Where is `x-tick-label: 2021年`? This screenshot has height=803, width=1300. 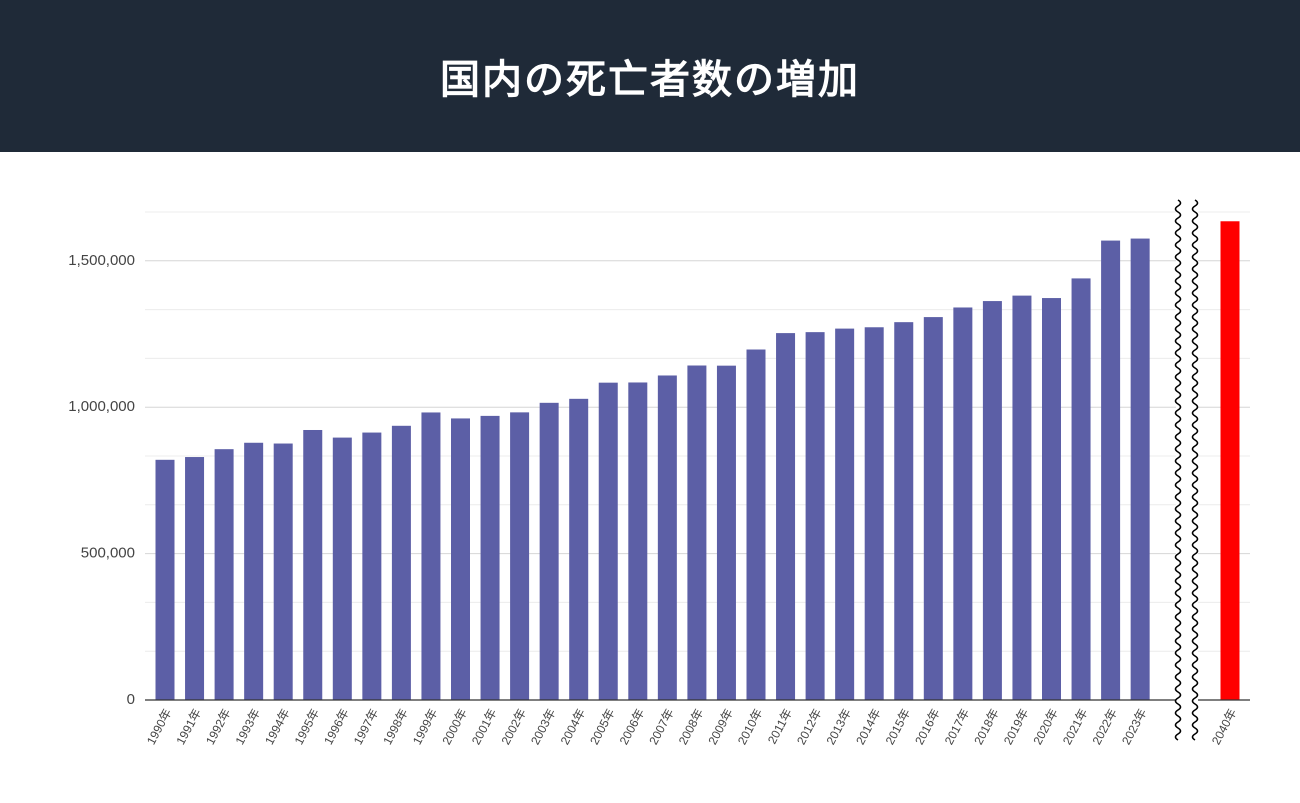
x-tick-label: 2021年 is located at coordinates (1075, 726).